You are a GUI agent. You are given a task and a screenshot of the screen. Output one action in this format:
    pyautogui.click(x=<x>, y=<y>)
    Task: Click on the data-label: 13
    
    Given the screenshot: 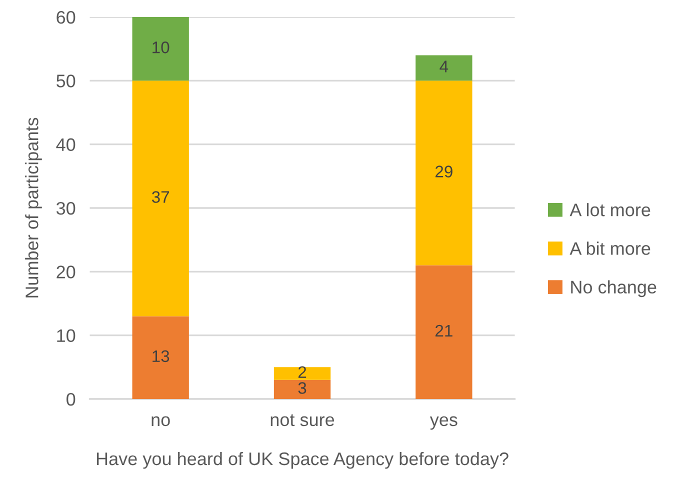 What is the action you would take?
    pyautogui.click(x=161, y=356)
    